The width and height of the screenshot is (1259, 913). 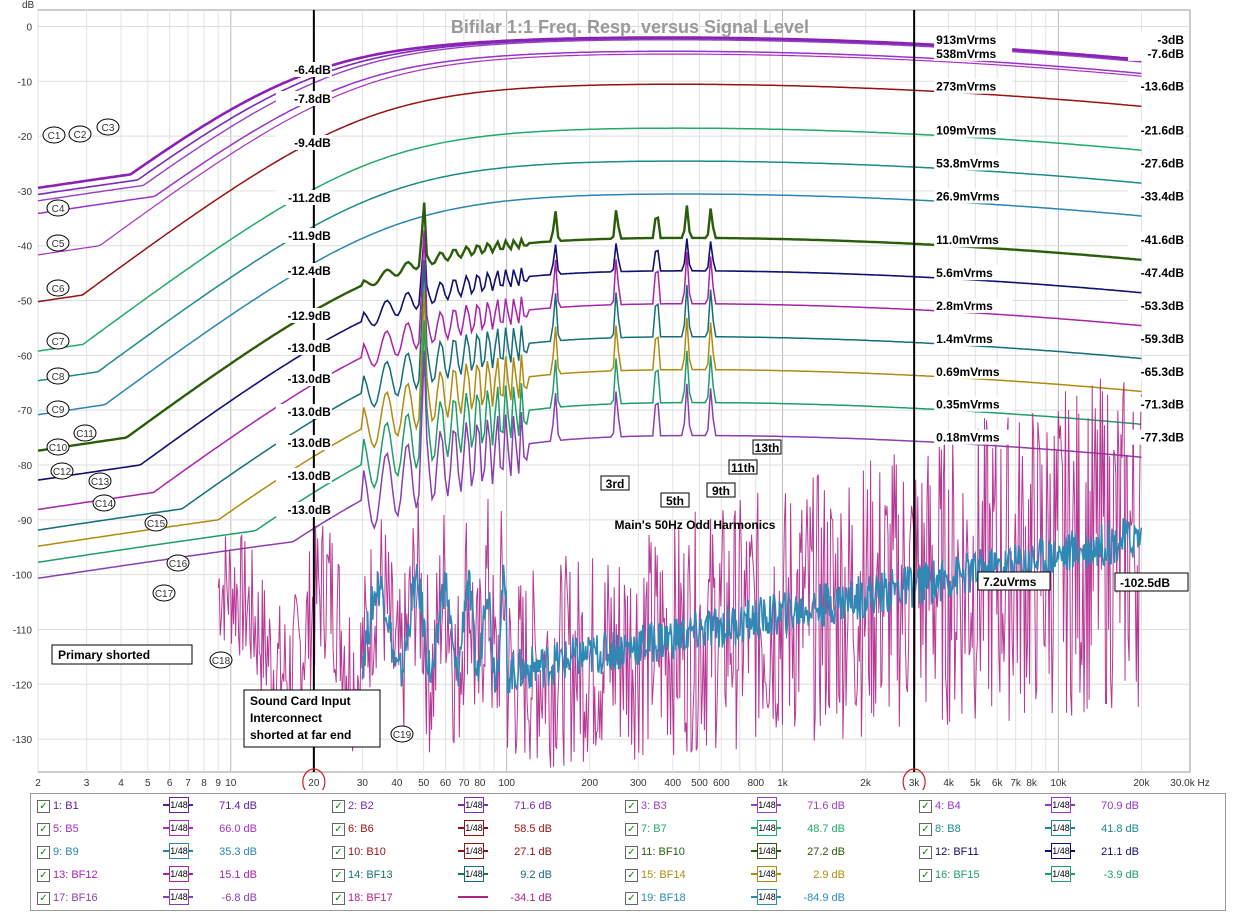 I want to click on v20-db-label: -7.8dB, so click(x=312, y=99).